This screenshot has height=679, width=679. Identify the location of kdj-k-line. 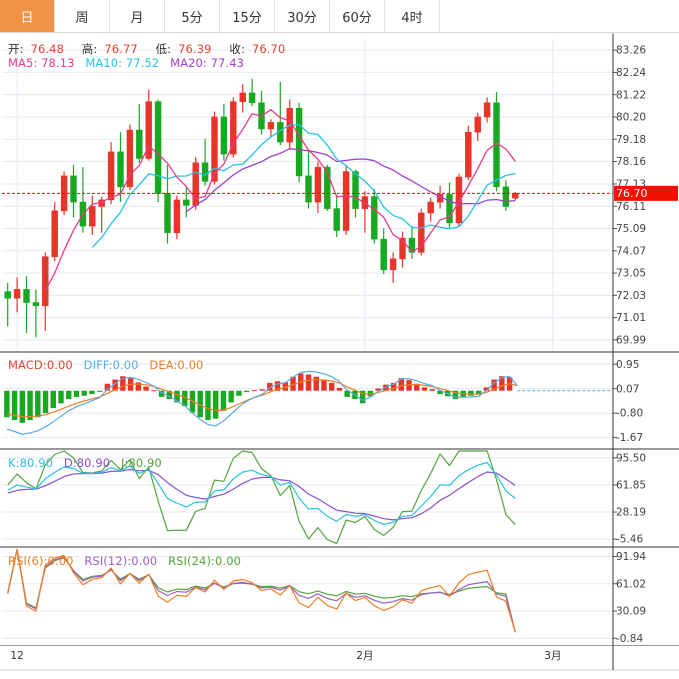
(261, 493).